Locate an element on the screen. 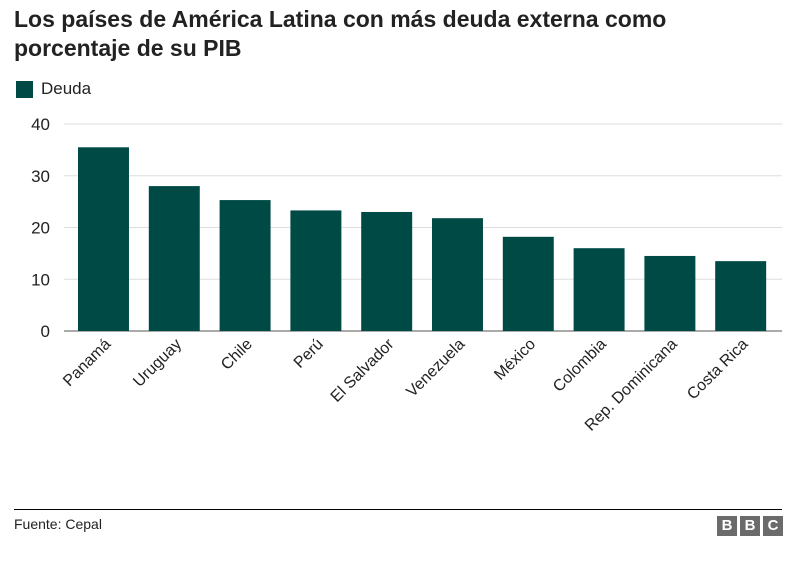 The image size is (800, 563). logo-letter: C is located at coordinates (773, 526).